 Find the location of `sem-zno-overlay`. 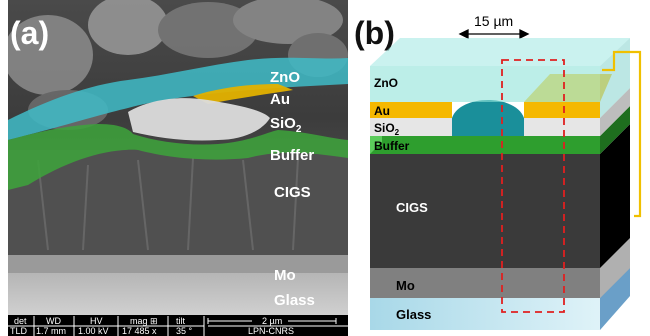

sem-zno-overlay is located at coordinates (178, 98).